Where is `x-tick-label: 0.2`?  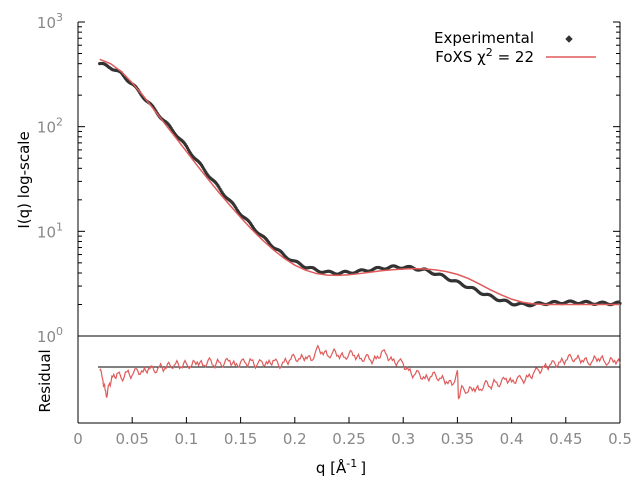 x-tick-label: 0.2 is located at coordinates (295, 439).